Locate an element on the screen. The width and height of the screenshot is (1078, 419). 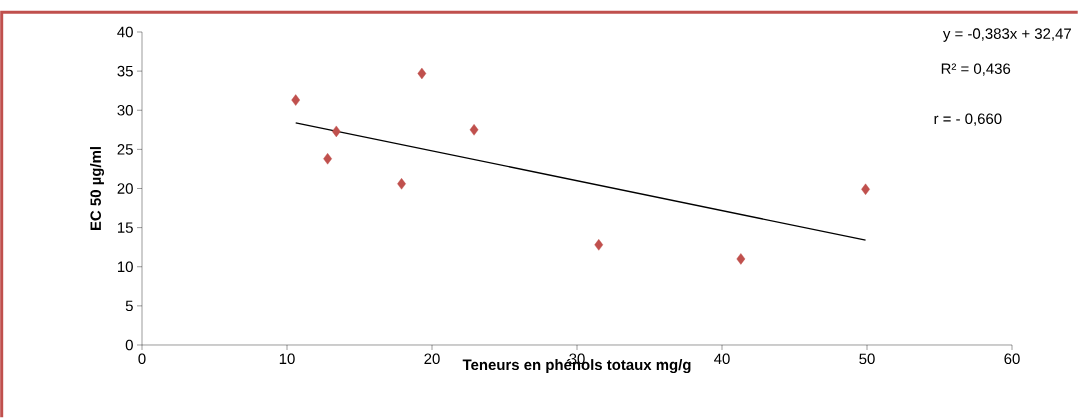
x-tick-label: 60 is located at coordinates (1012, 359).